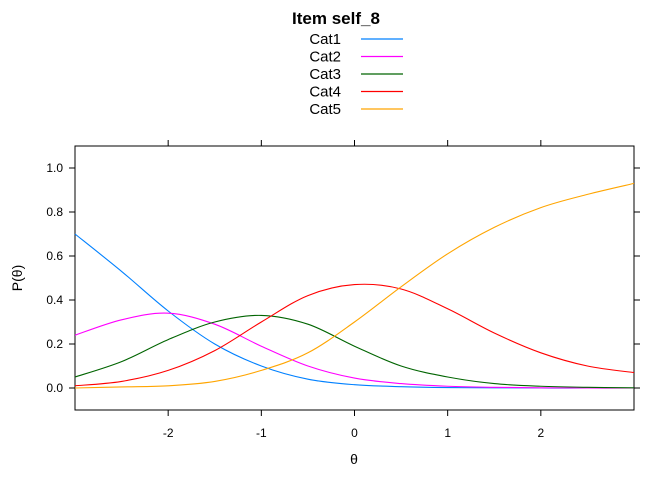 This screenshot has width=672, height=480. I want to click on series-line-cat3, so click(354, 351).